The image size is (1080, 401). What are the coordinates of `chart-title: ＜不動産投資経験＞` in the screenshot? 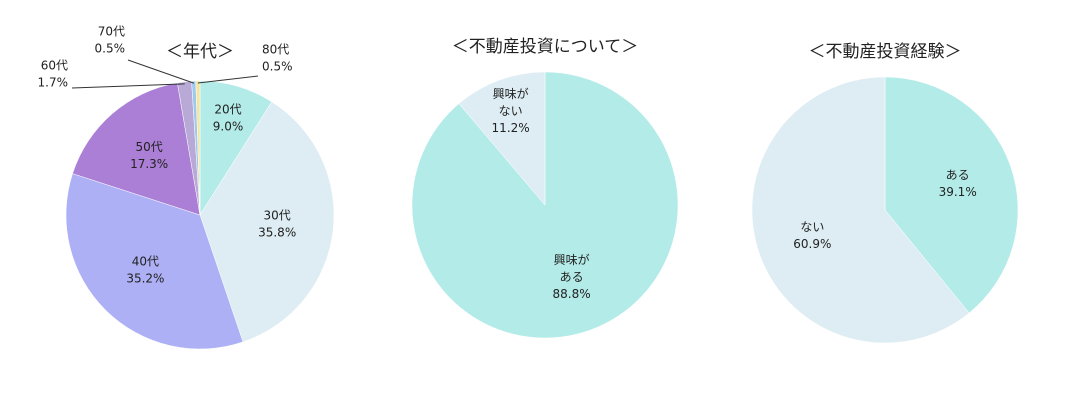 It's located at (885, 52).